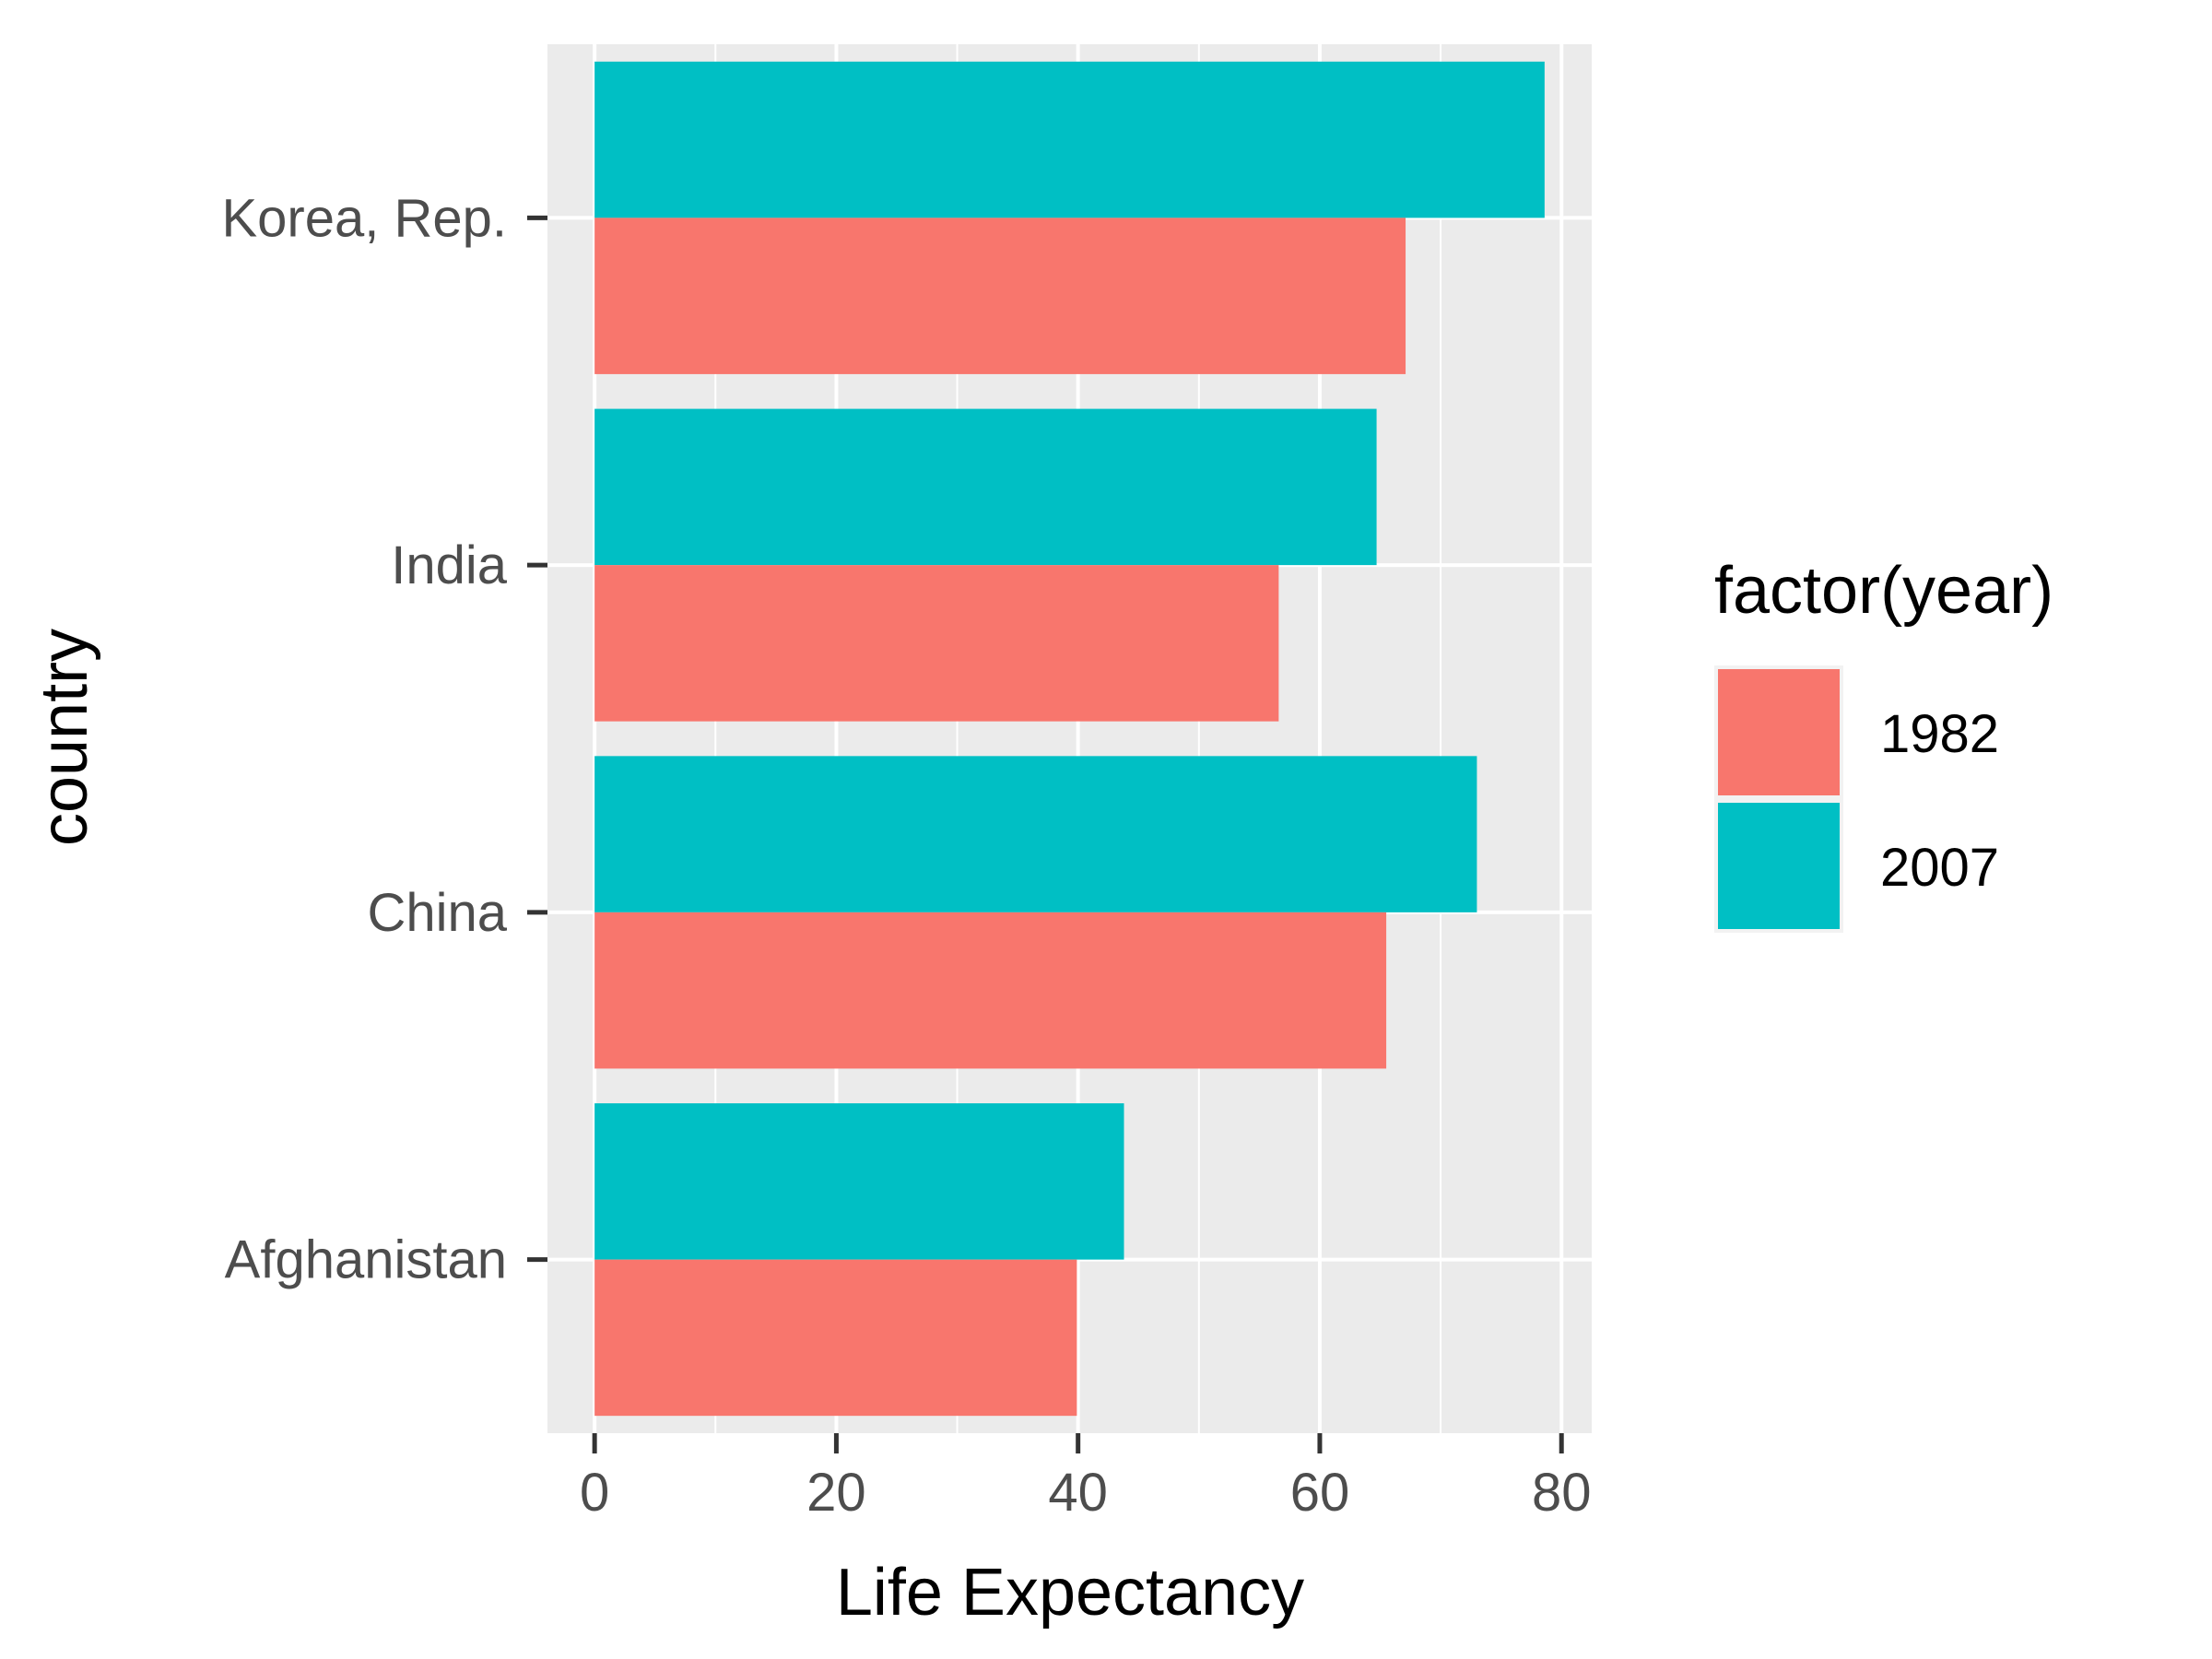 The width and height of the screenshot is (2212, 1659). What do you see at coordinates (1939, 868) in the screenshot?
I see `legend-label: 2007` at bounding box center [1939, 868].